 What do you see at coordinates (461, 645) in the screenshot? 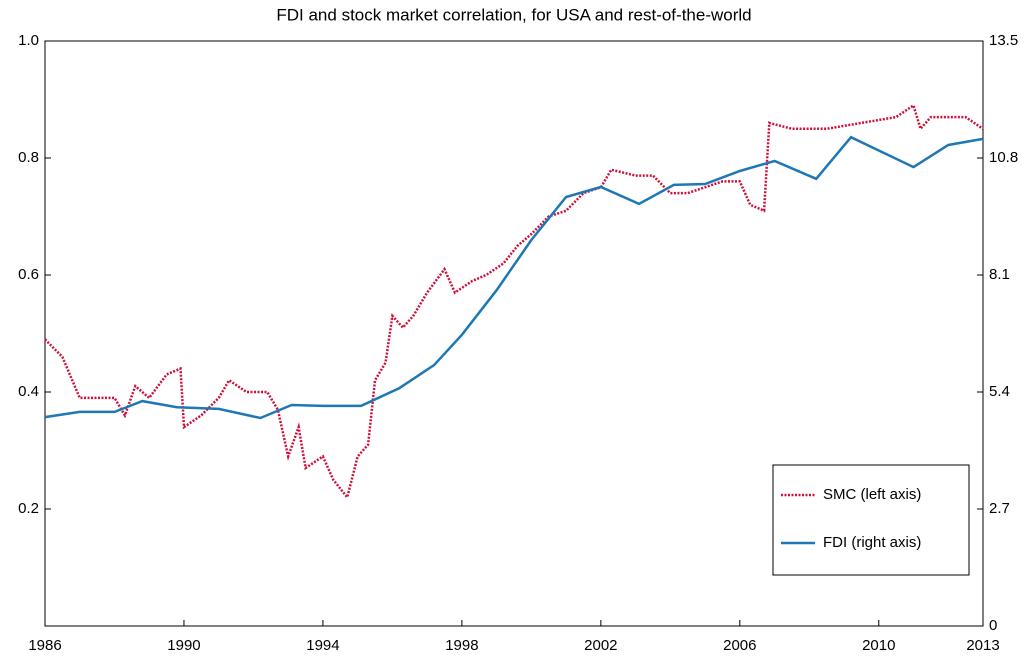
I see `x-tick-label: 1998` at bounding box center [461, 645].